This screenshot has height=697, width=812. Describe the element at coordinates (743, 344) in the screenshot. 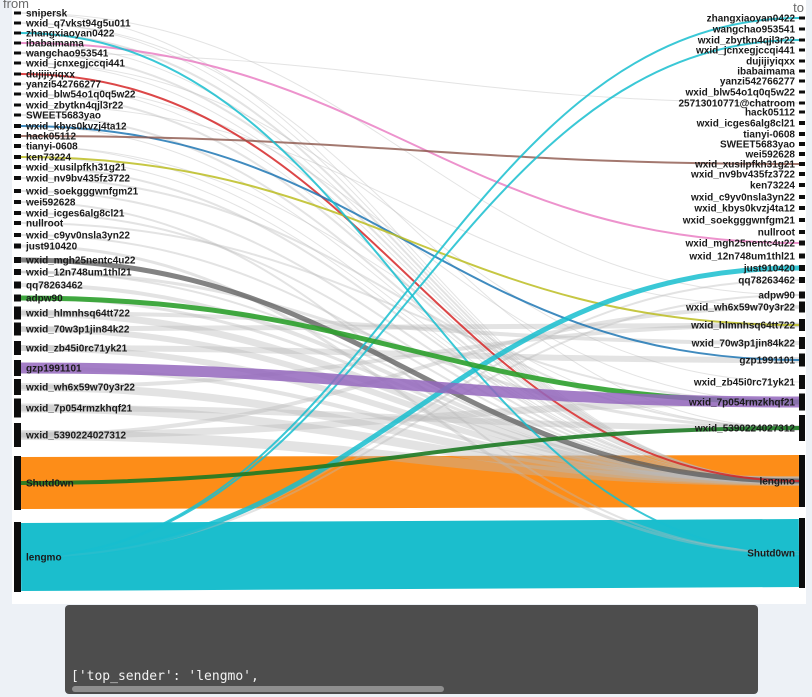

I see `sankey-node-label: wxid_70w3p1jin84k22` at that location.